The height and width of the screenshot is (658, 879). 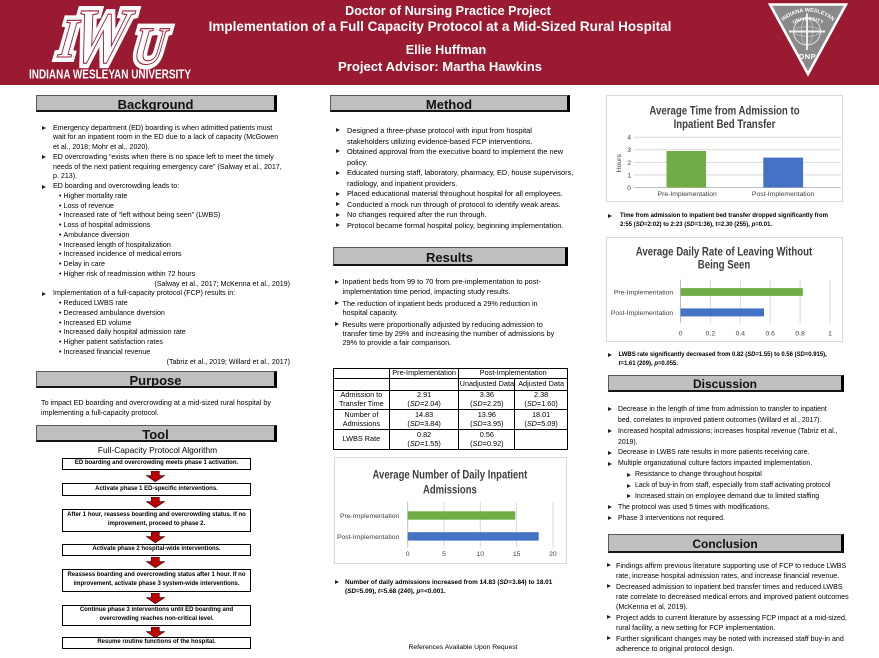 What do you see at coordinates (110, 75) in the screenshot?
I see `svg-text: INDIANA WESLEYAN UNIVERSITY` at bounding box center [110, 75].